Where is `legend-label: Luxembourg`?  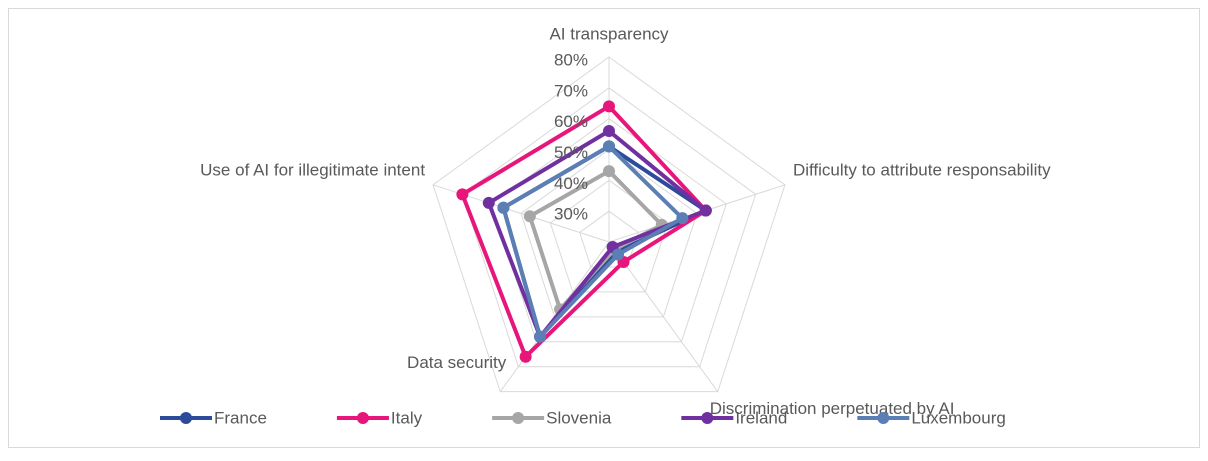
legend-label: Luxembourg is located at coordinates (958, 417).